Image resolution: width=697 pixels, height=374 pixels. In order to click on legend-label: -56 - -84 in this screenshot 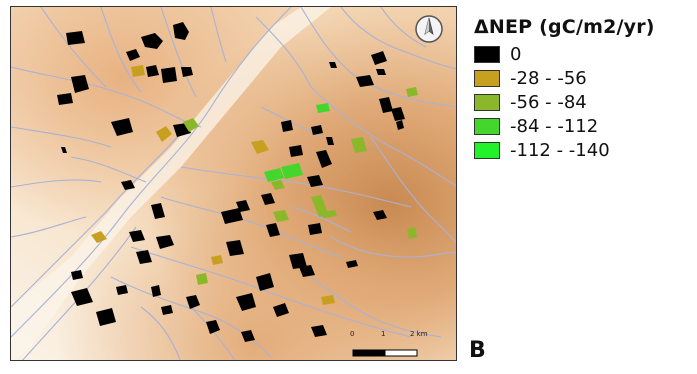, I will do `click(548, 102)`.